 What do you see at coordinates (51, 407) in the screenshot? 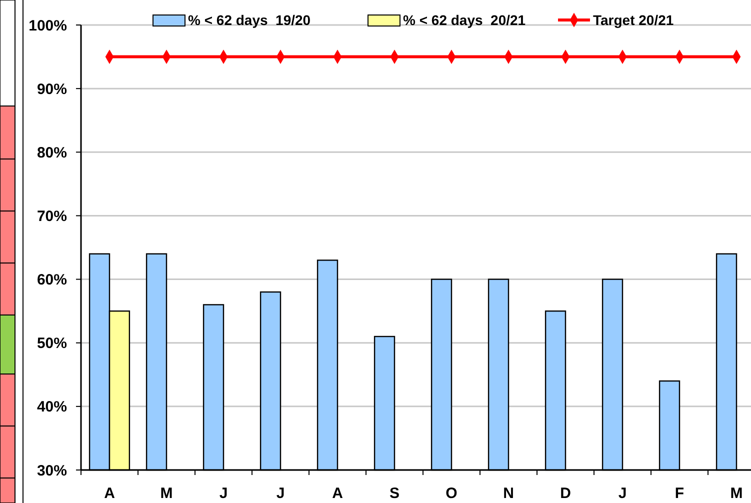
I see `y-tick-label: 40%` at bounding box center [51, 407].